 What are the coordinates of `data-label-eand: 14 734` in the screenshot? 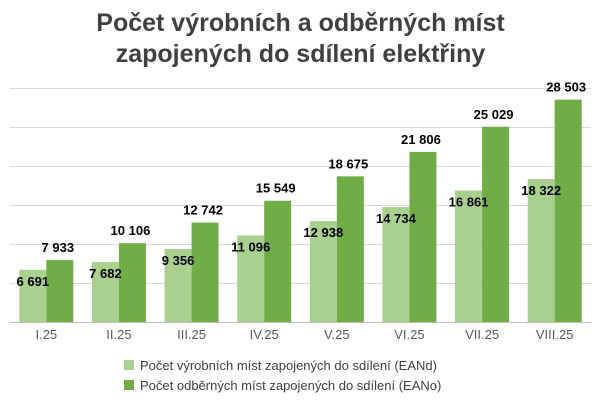 It's located at (396, 218).